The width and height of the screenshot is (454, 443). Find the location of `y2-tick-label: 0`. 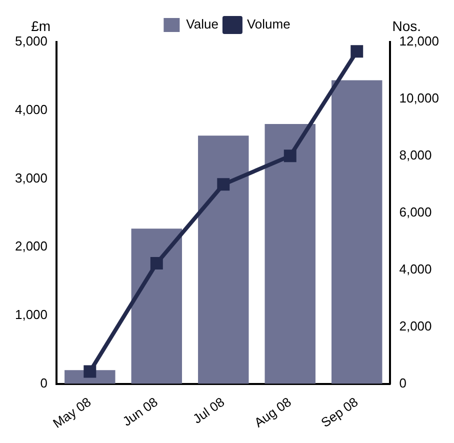

y2-tick-label: 0 is located at coordinates (402, 382).